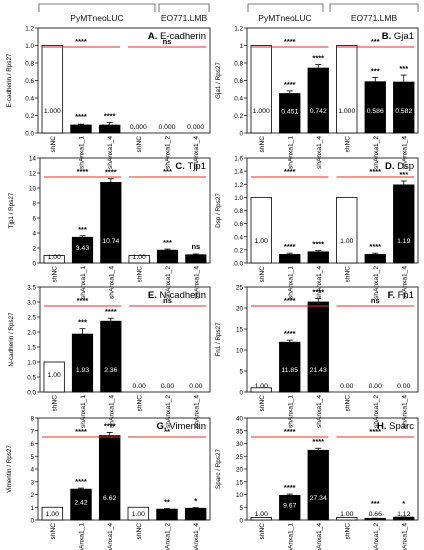 The image size is (424, 550). Describe the element at coordinates (183, 36) in the screenshot. I see `panel-gene-name: E-cadherin` at that location.